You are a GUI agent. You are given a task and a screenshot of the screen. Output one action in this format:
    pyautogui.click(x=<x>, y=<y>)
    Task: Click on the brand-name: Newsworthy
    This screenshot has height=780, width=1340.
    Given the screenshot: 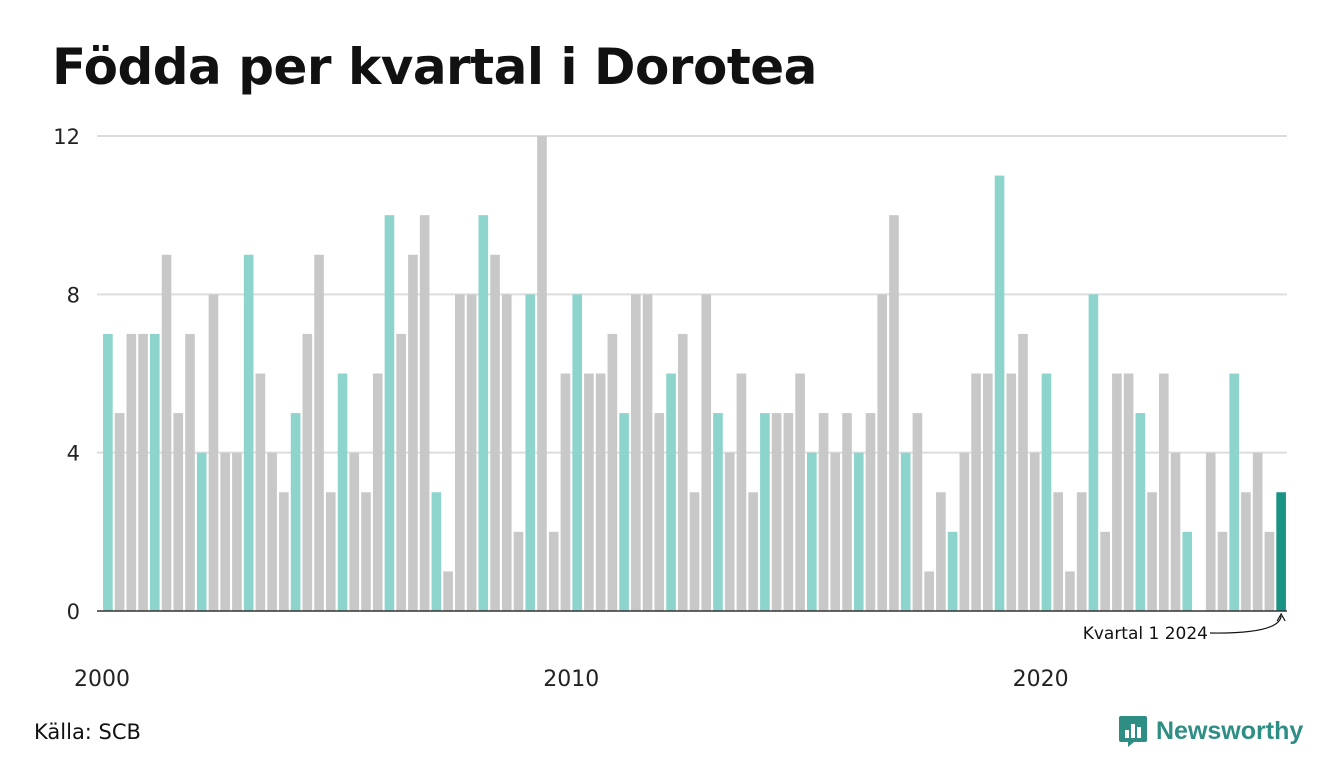 What is the action you would take?
    pyautogui.click(x=1230, y=730)
    